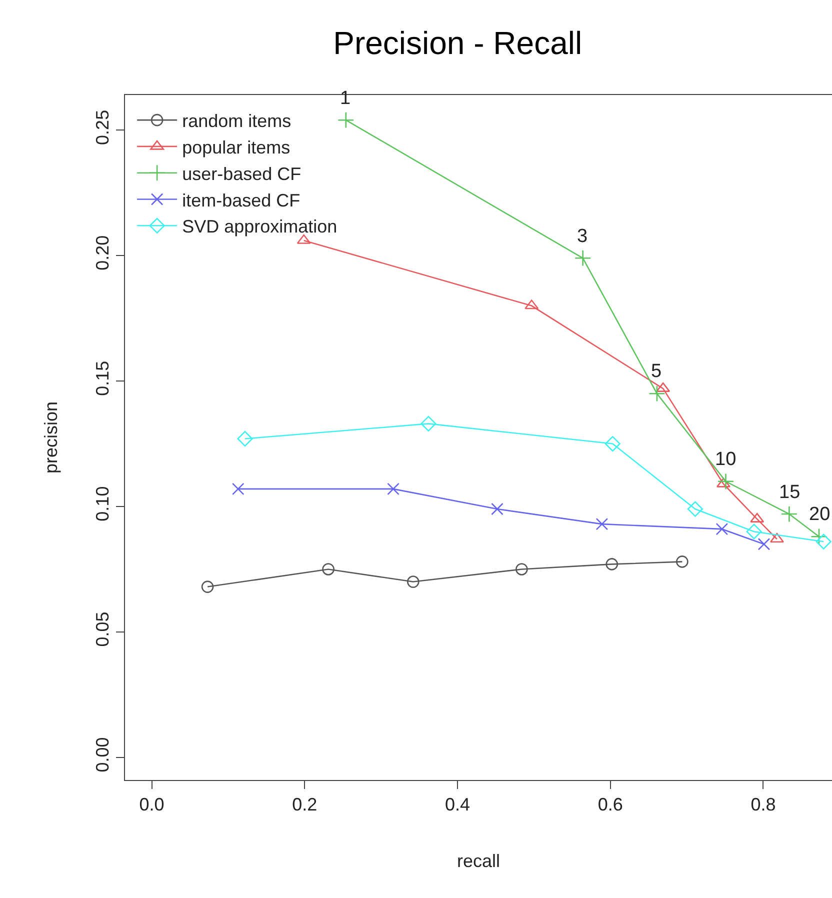 The width and height of the screenshot is (832, 898). Describe the element at coordinates (478, 860) in the screenshot. I see `x-axis-title: recall` at that location.